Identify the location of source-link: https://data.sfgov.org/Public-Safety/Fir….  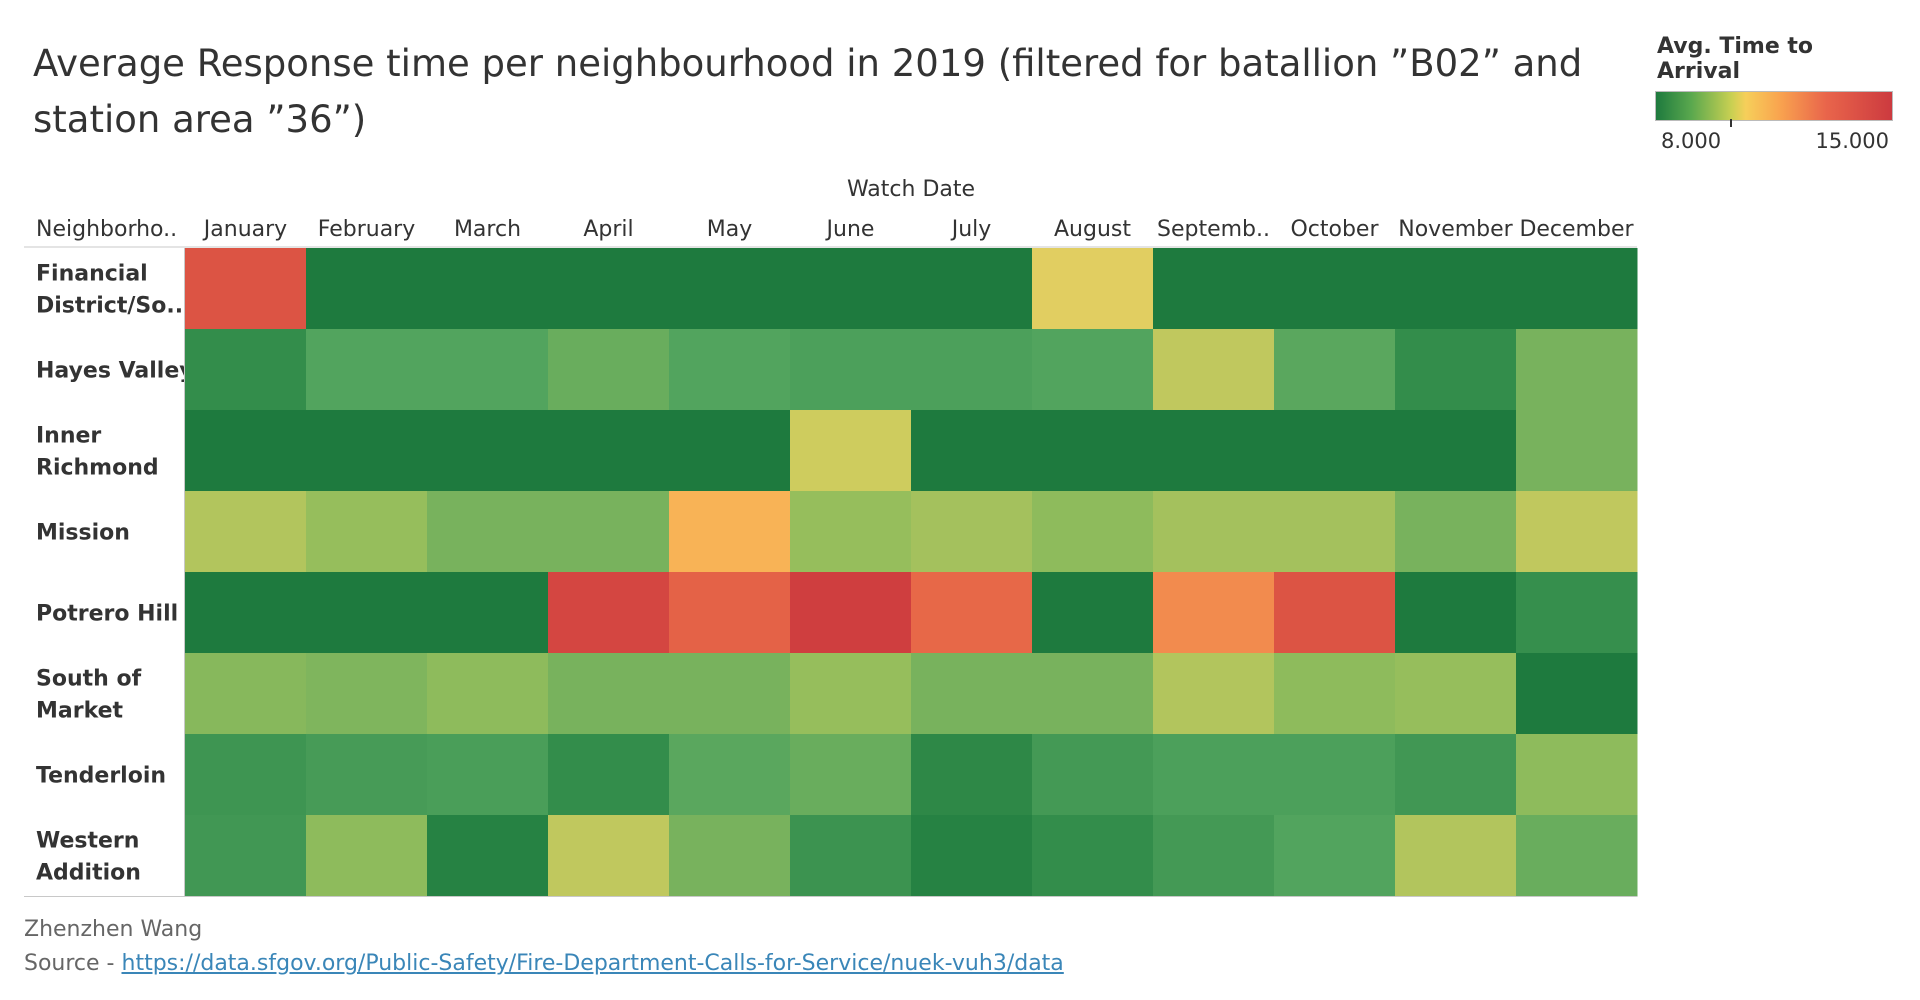
(592, 963).